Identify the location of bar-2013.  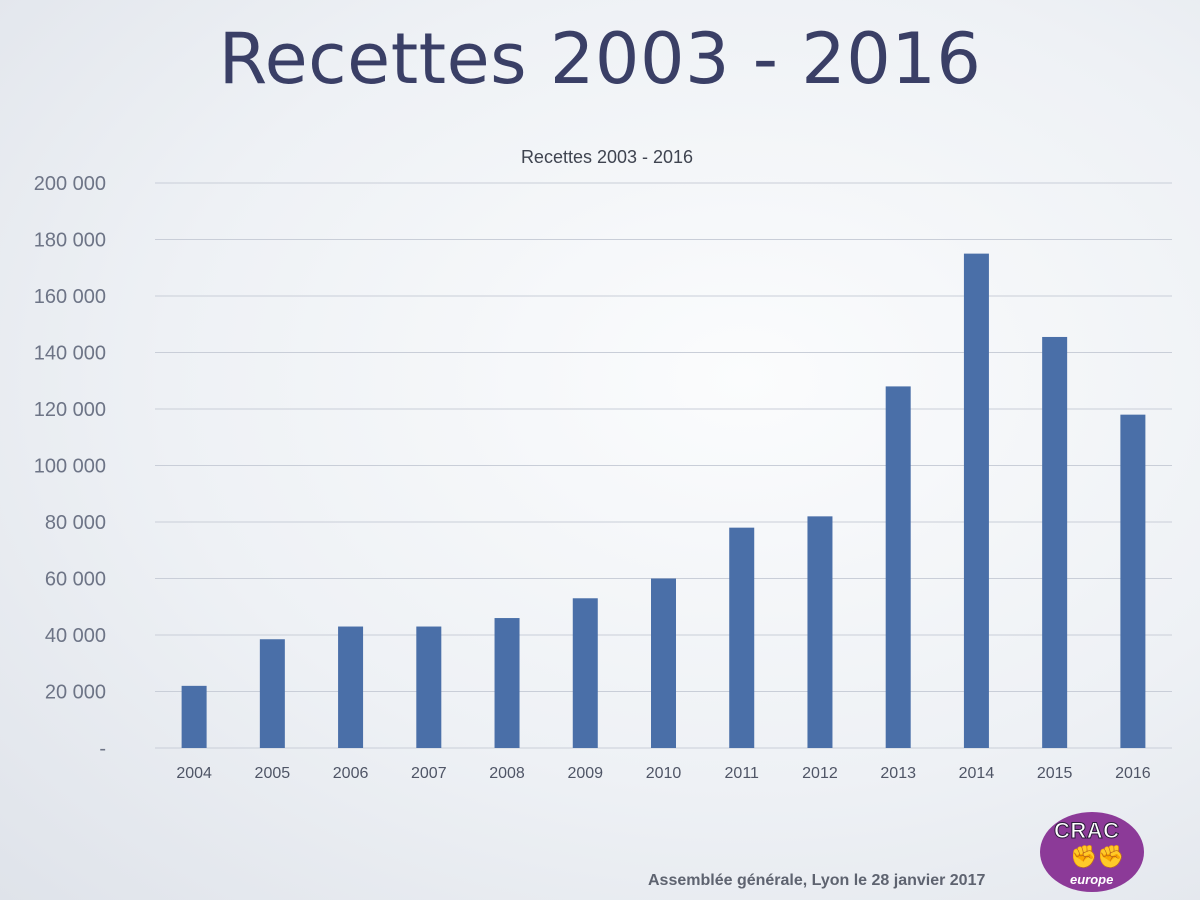
(898, 567).